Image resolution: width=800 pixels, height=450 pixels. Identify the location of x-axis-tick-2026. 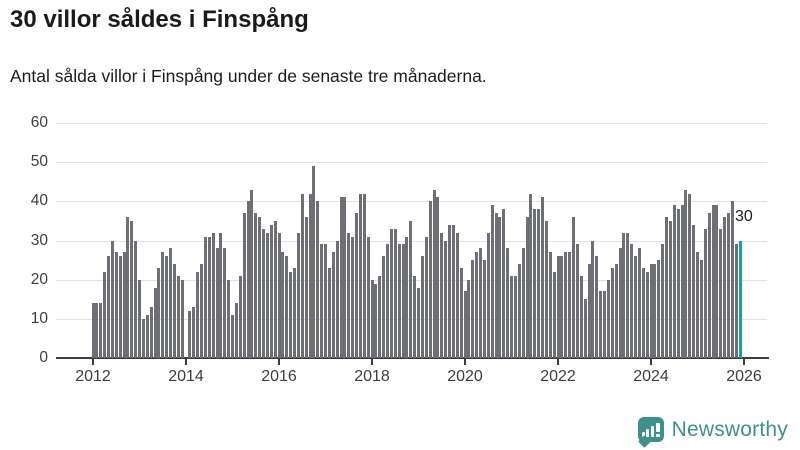
(744, 362).